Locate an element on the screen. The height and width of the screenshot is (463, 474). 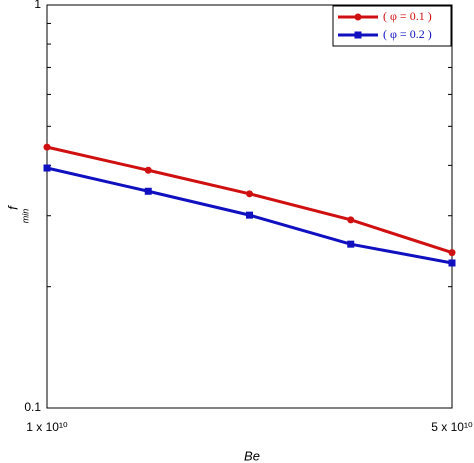
y-tick-label: 1 is located at coordinates (37, 5).